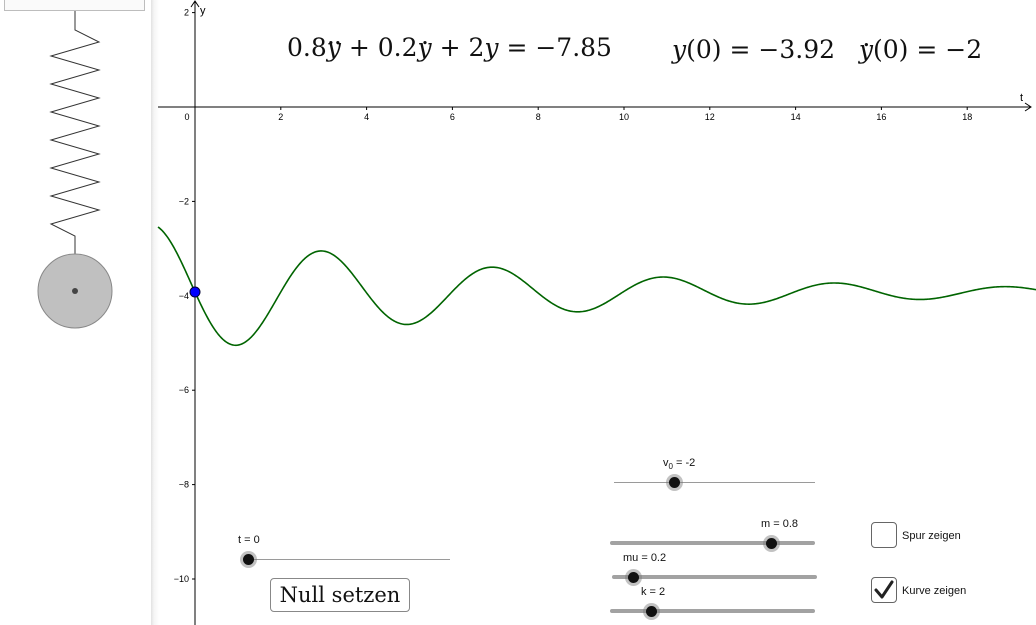 This screenshot has width=1036, height=625. Describe the element at coordinates (184, 201) in the screenshot. I see `y-tick-label: −2` at that location.